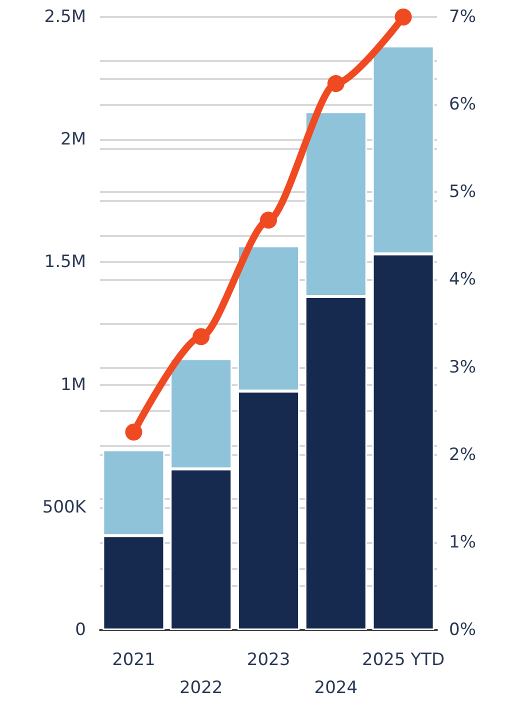 Image resolution: width=507 pixels, height=702 pixels. I want to click on y2-tick-label: 6%, so click(462, 104).